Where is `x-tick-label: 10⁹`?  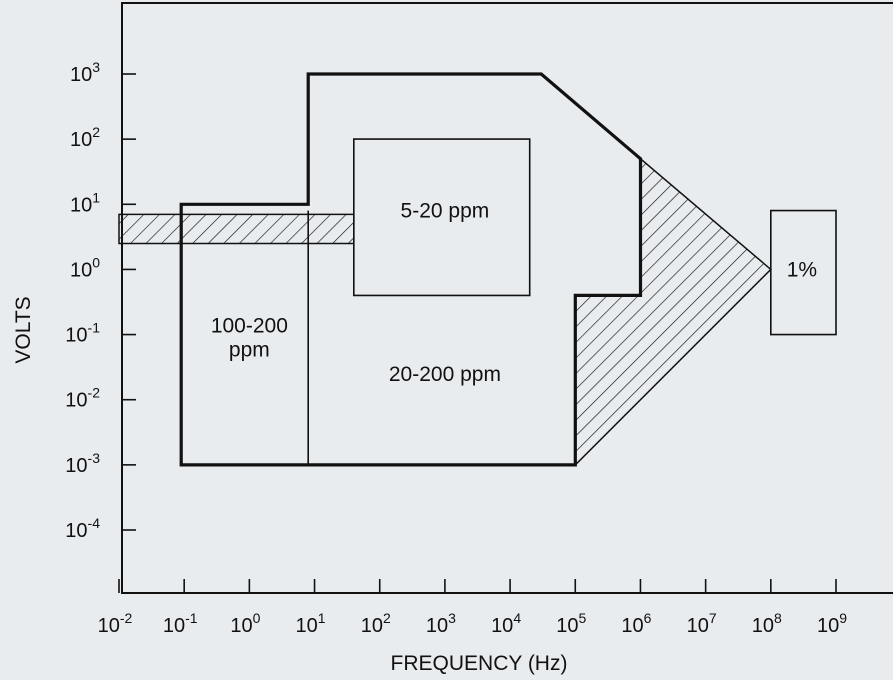 x-tick-label: 10⁹ is located at coordinates (832, 623).